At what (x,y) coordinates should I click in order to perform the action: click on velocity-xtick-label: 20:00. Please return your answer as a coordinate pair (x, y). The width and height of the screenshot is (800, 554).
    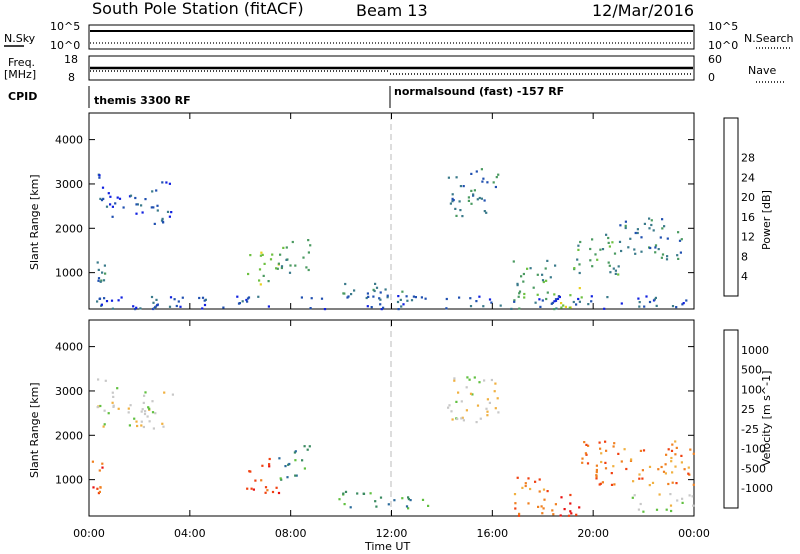
    Looking at the image, I should click on (593, 533).